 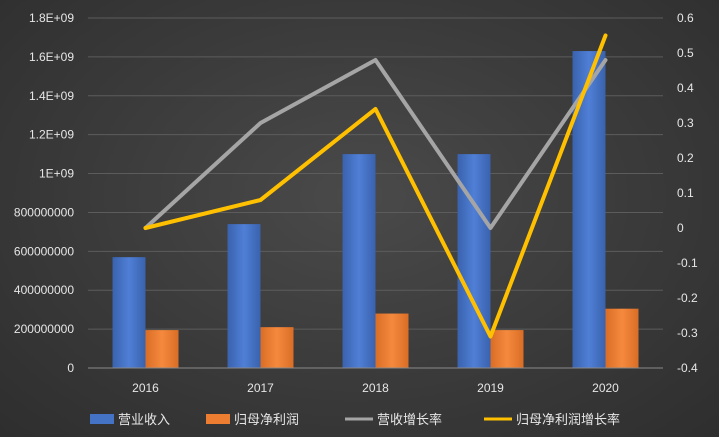 I want to click on x-axis-ticks: 2016 2017 2018 2019 2020, so click(x=375, y=388).